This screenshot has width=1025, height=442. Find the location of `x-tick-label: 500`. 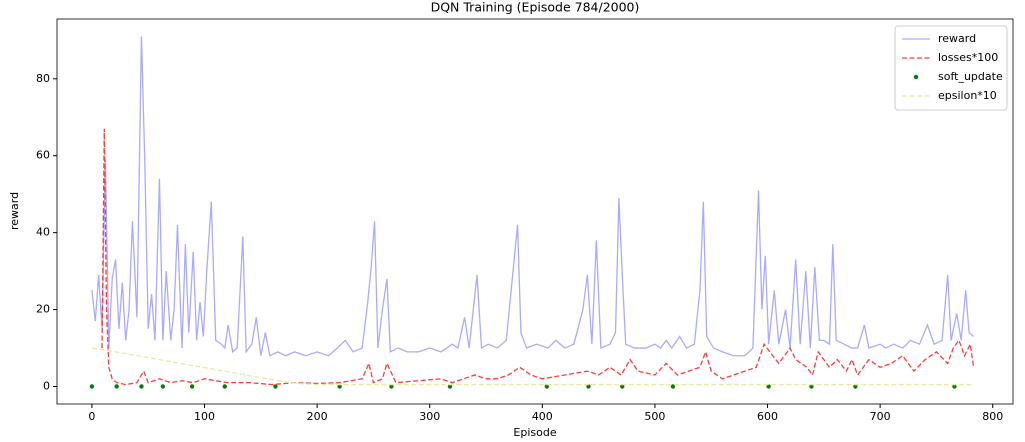

x-tick-label: 500 is located at coordinates (654, 416).